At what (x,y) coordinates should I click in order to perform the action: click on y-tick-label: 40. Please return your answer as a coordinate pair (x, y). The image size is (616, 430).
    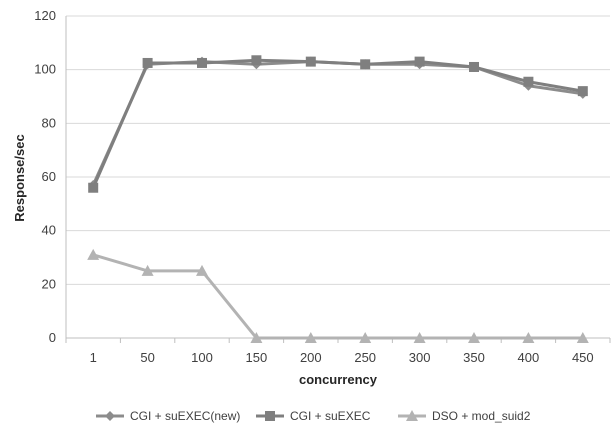
    Looking at the image, I should click on (49, 230).